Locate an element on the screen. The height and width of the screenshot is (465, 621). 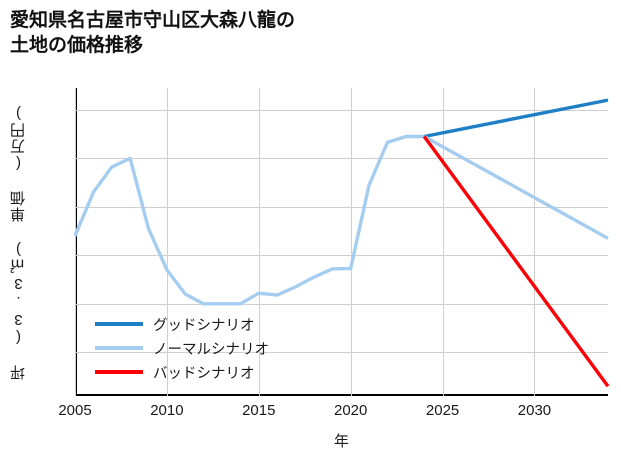
y-axis-label: 坪 (3.3㎡) 単価 (万円) is located at coordinates (18, 242).